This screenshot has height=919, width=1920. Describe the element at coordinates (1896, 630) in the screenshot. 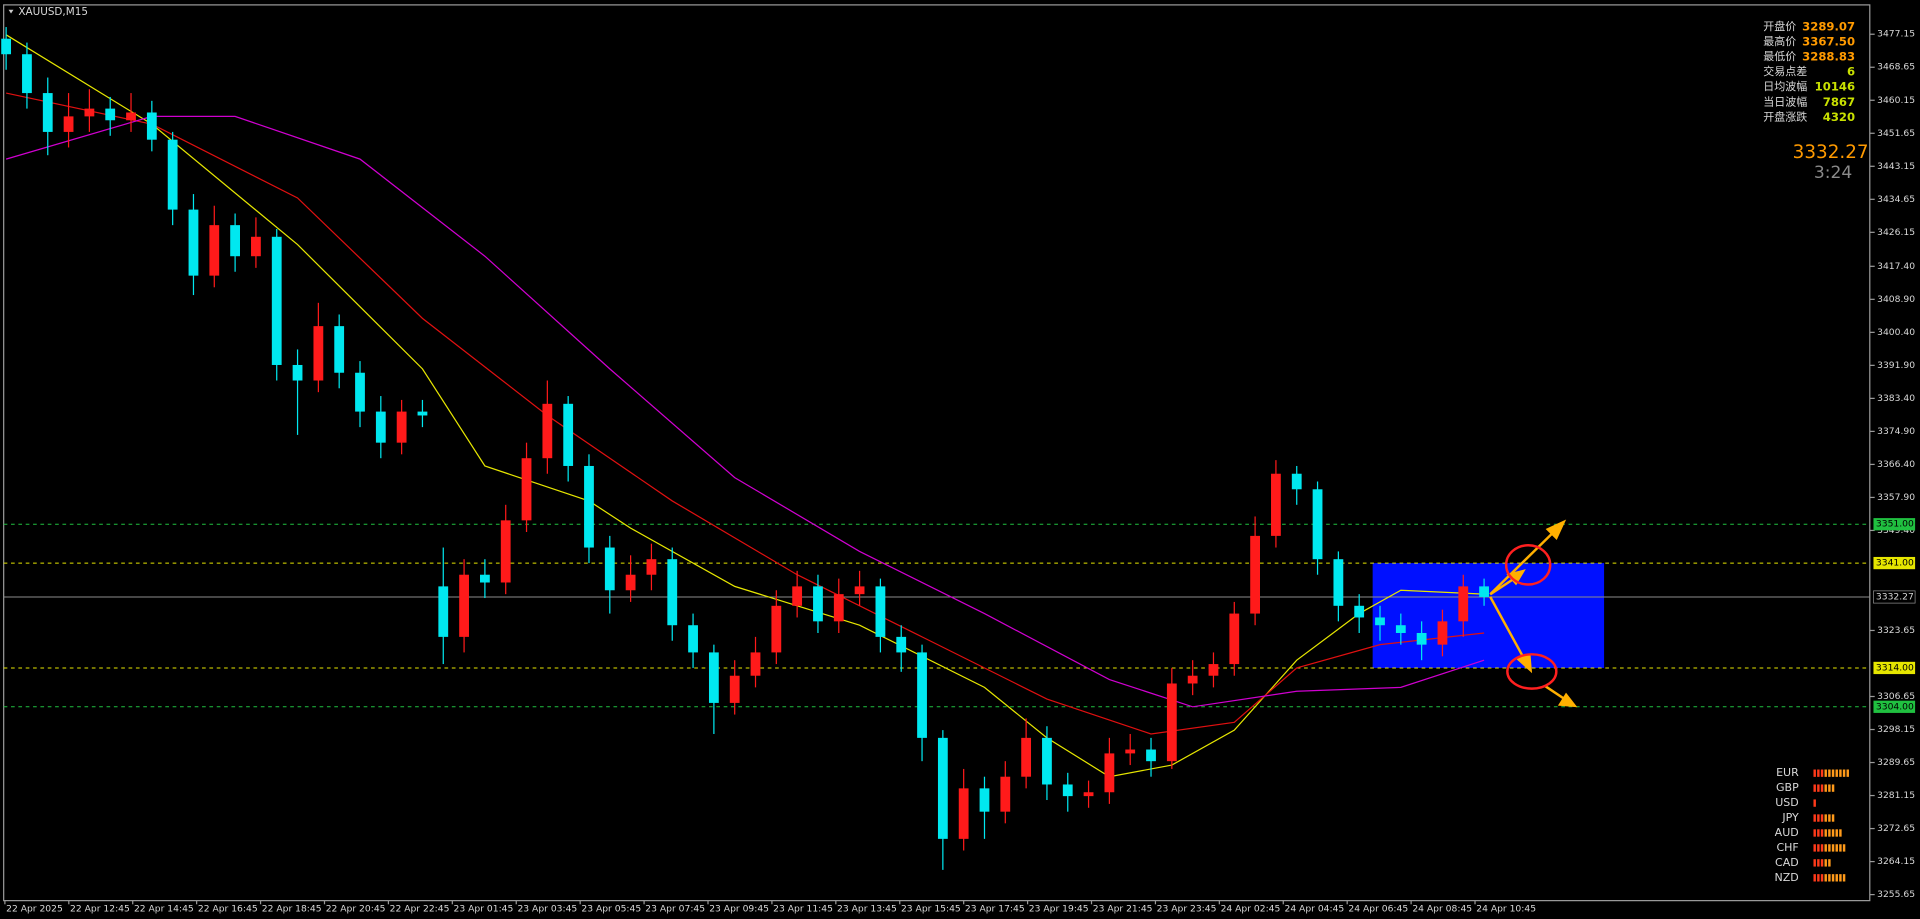

I see `y-tick-label: 3323.65` at that location.